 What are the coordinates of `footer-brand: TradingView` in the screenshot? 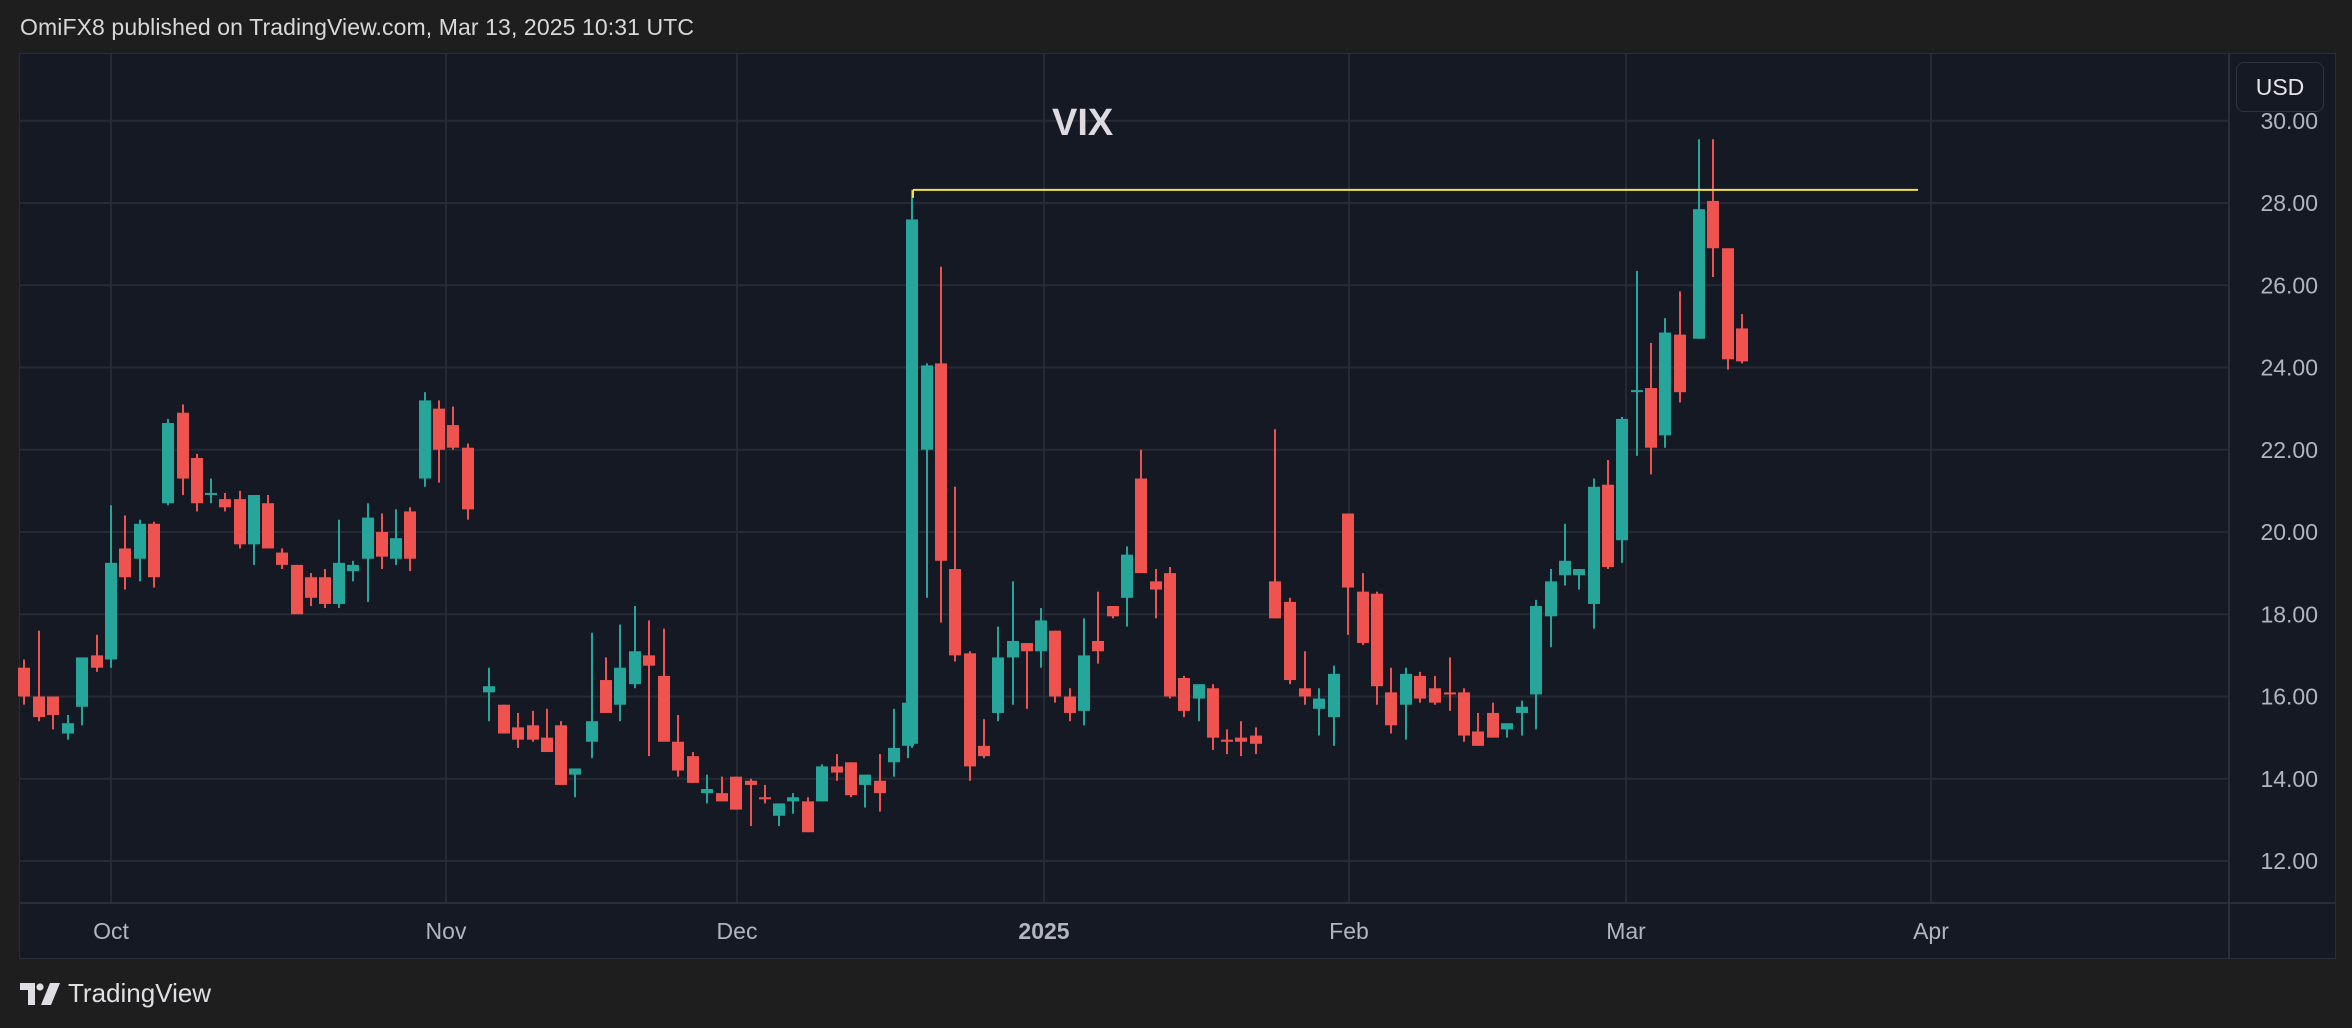 It's located at (115, 993).